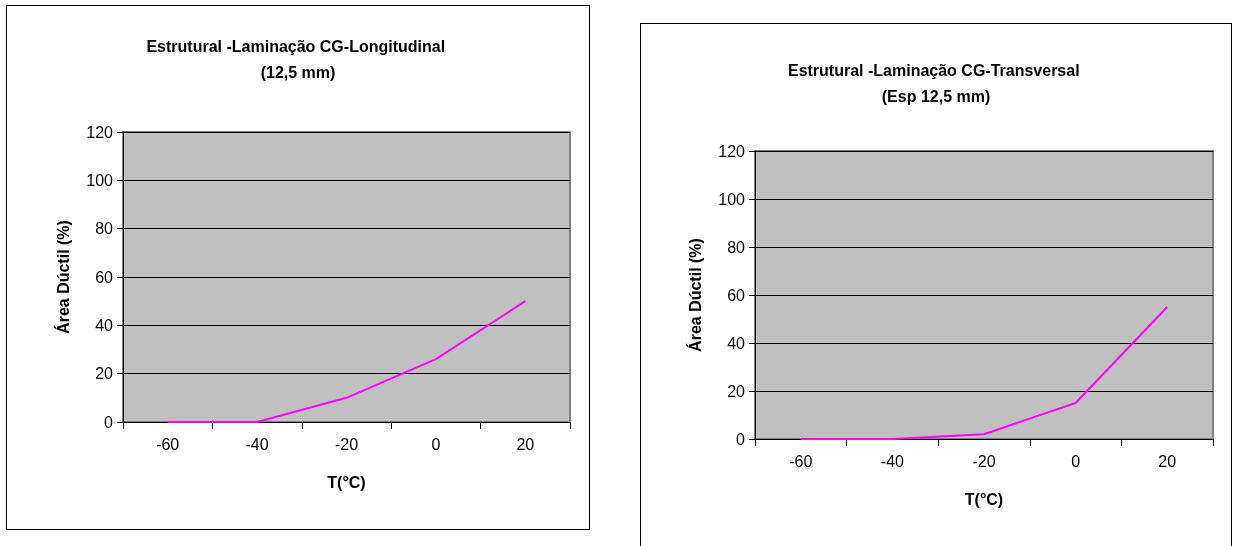  I want to click on y-tick-label: 0, so click(109, 422).